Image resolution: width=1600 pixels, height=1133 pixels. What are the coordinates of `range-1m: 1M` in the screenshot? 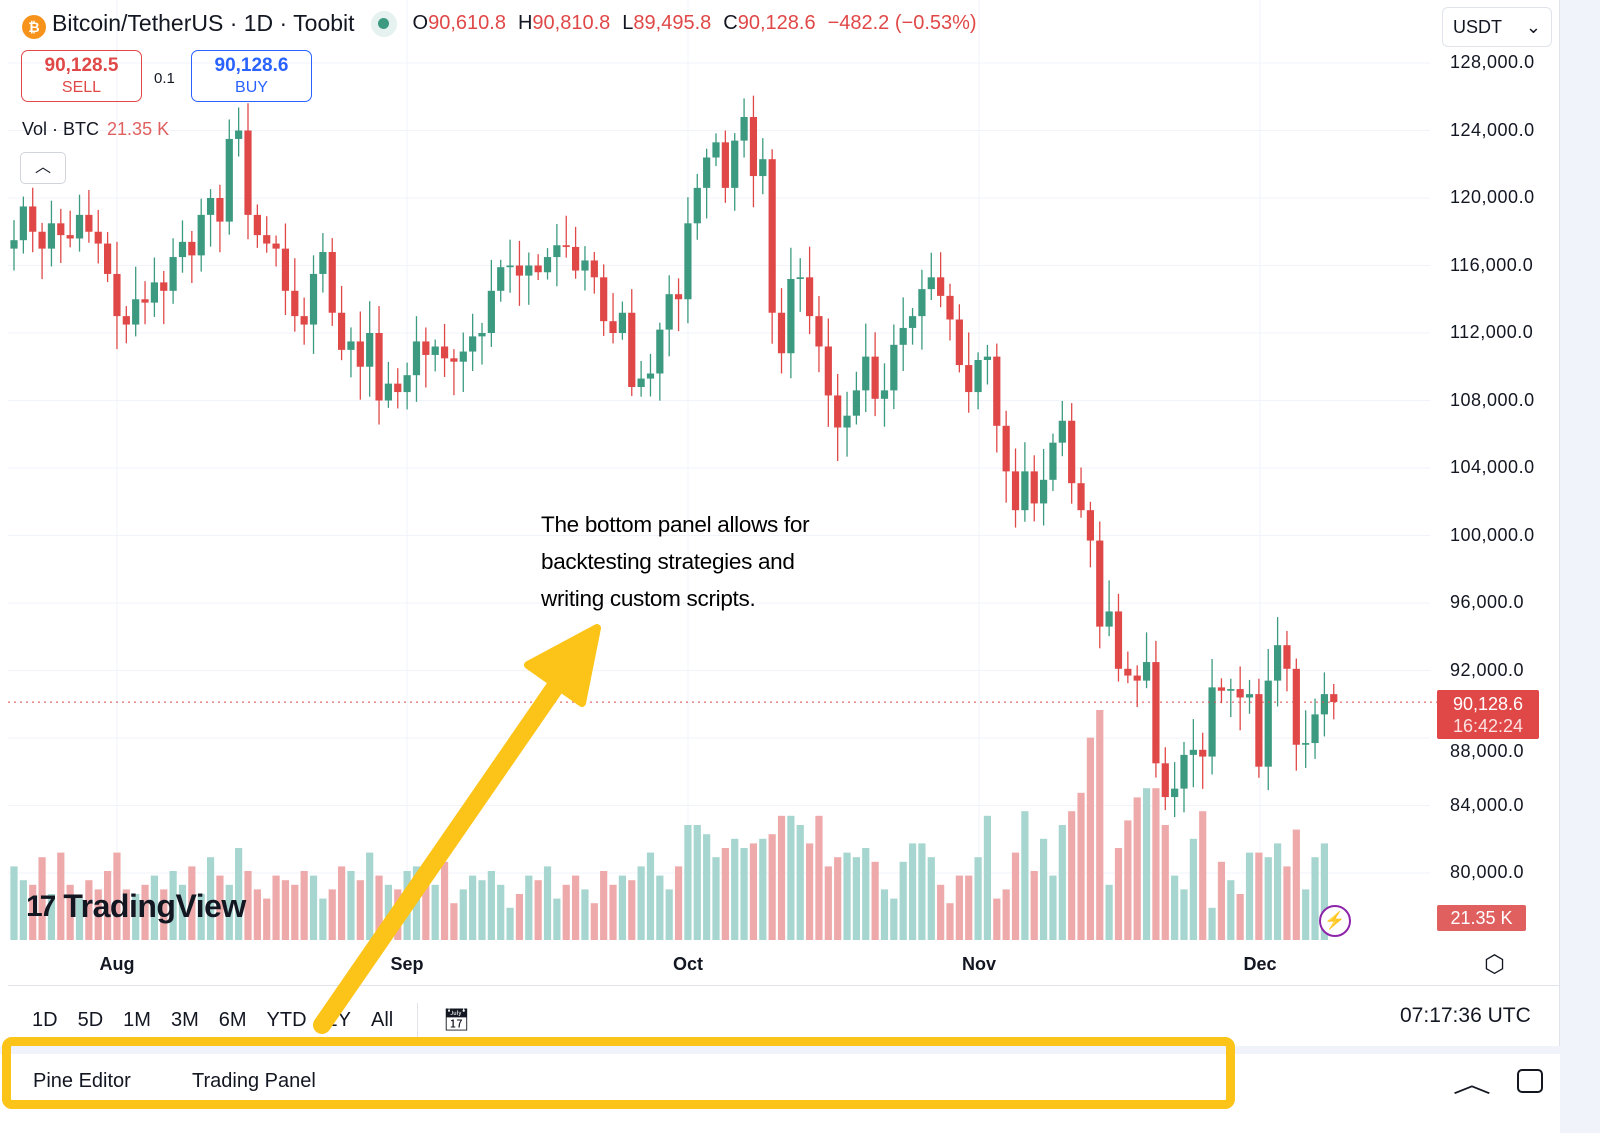 It's located at (137, 1019).